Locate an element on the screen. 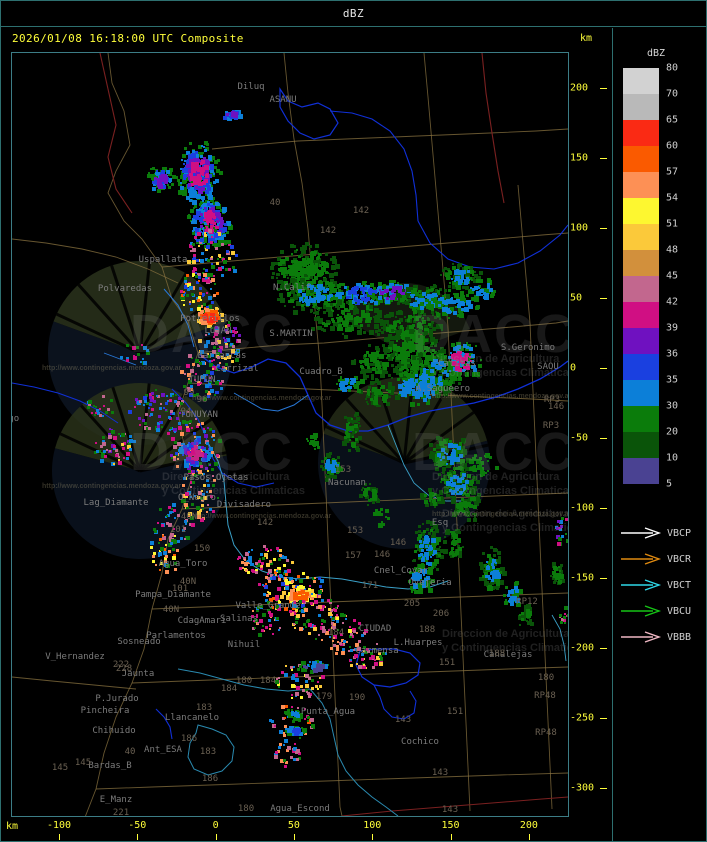  map-place-label: P.Jurado is located at coordinates (117, 699).